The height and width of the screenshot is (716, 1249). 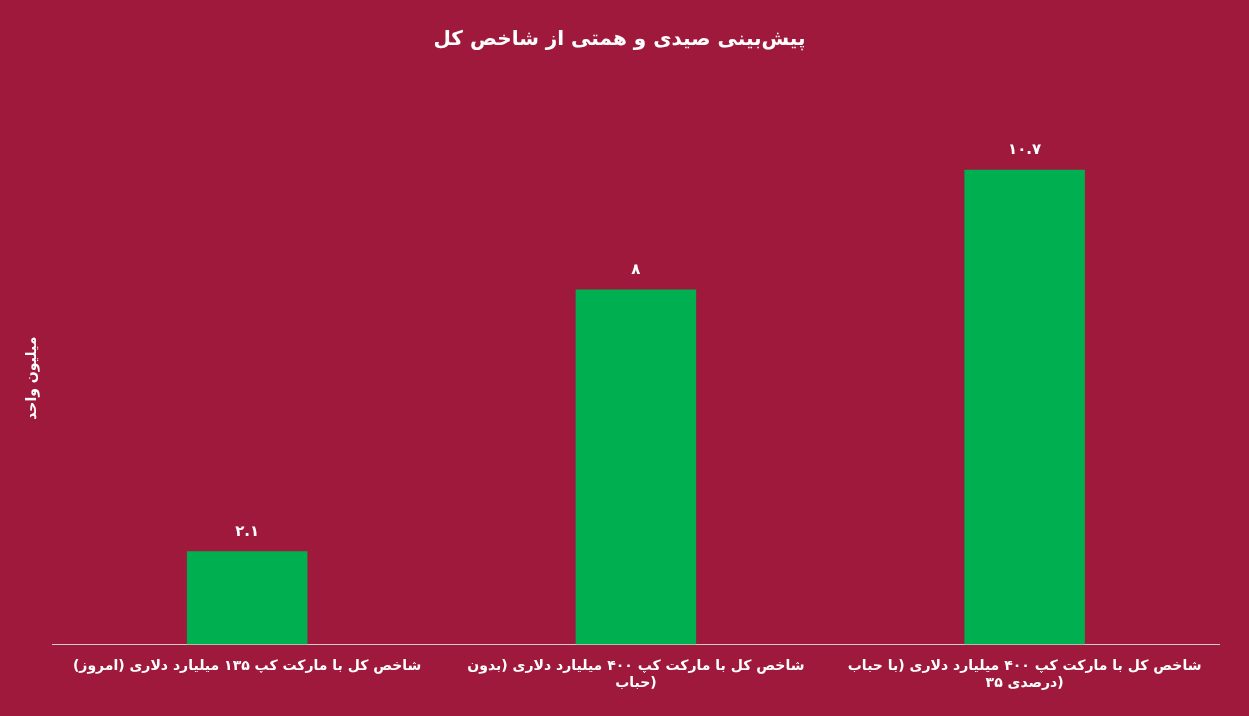 What do you see at coordinates (247, 530) in the screenshot?
I see `data-label: ۲.۱` at bounding box center [247, 530].